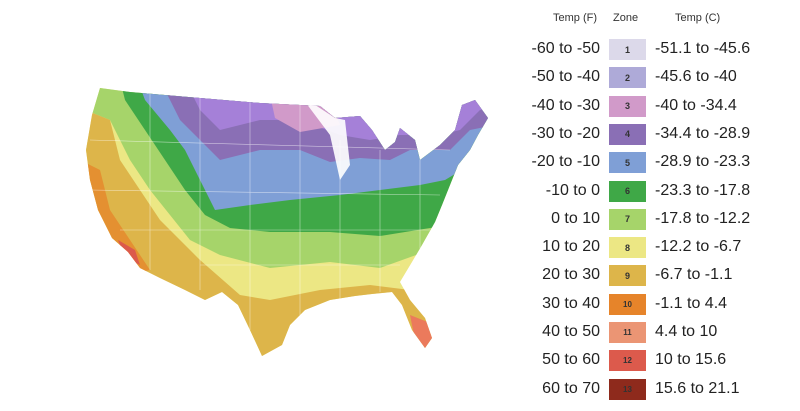 The image size is (800, 411). What do you see at coordinates (696, 105) in the screenshot?
I see `temp-c: -40 to -34.4` at bounding box center [696, 105].